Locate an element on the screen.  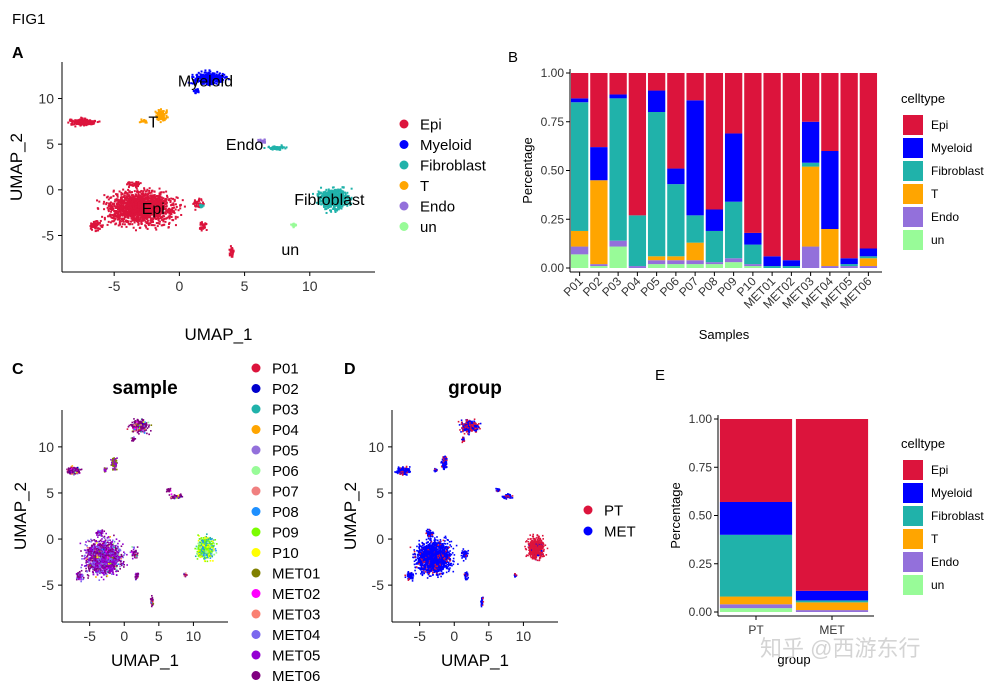
bar-segment-fibroblast is located at coordinates (579, 166).